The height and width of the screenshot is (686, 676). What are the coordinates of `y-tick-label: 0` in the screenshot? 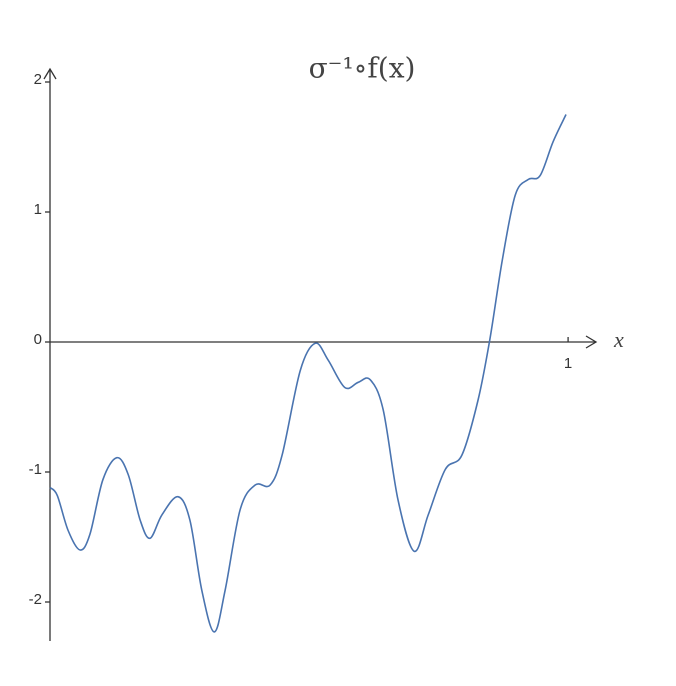 It's located at (38, 339).